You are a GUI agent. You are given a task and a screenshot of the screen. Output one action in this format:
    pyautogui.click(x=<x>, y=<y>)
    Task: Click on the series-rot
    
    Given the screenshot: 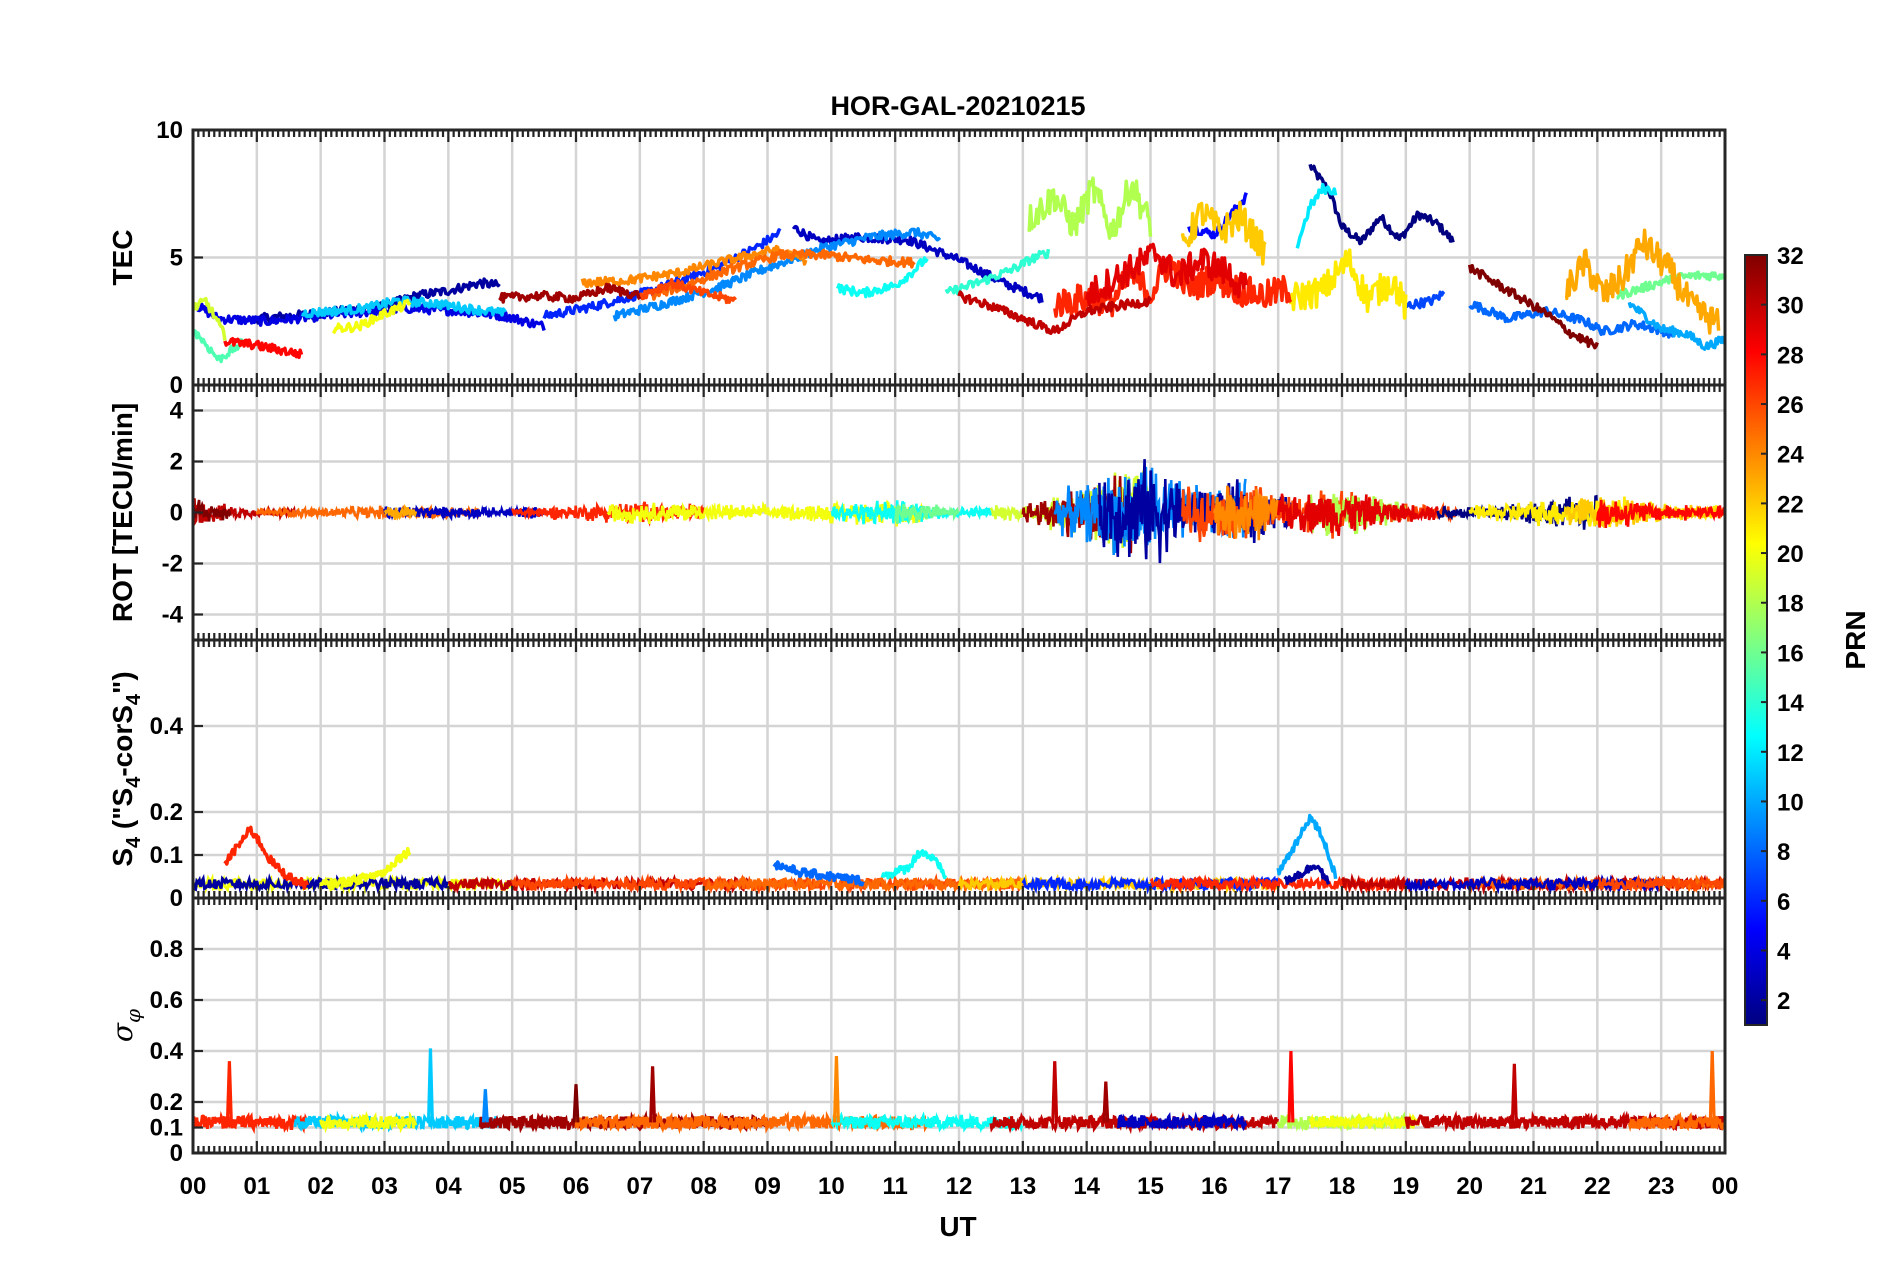 What is the action you would take?
    pyautogui.click(x=959, y=511)
    